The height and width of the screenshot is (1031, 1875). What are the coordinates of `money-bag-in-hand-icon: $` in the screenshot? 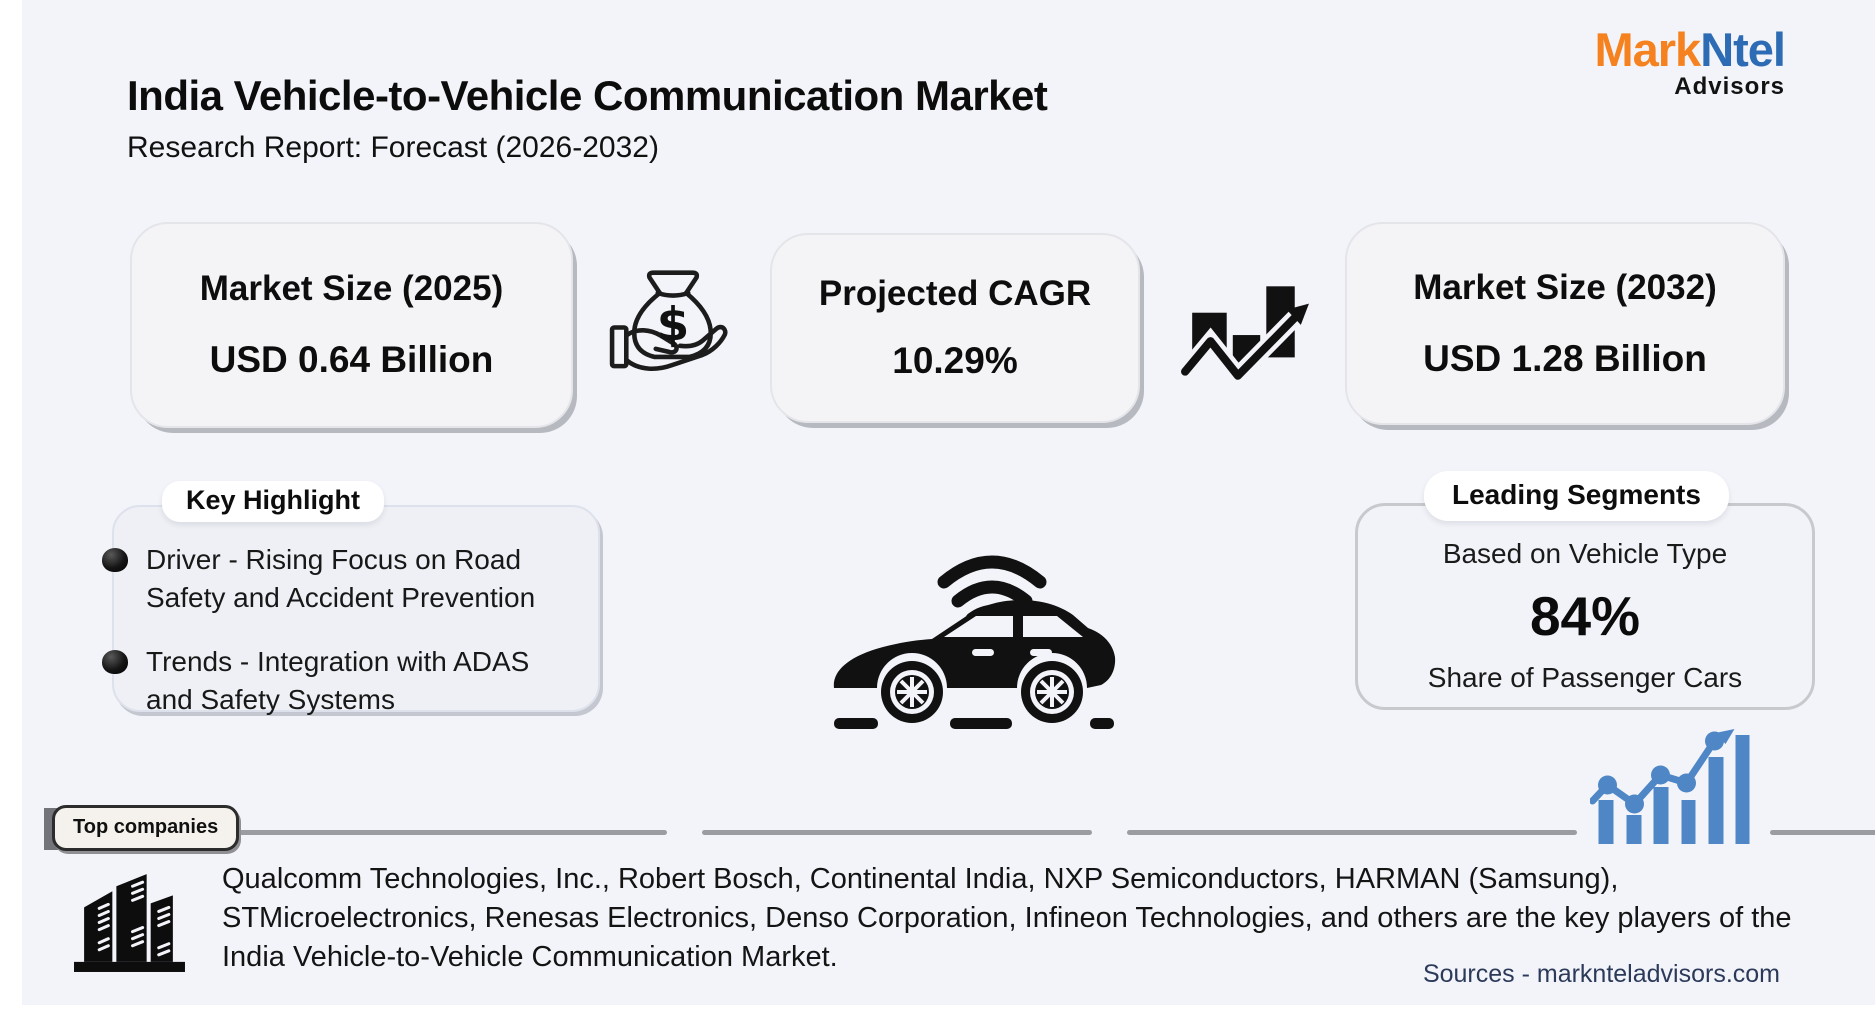 It's located at (673, 326).